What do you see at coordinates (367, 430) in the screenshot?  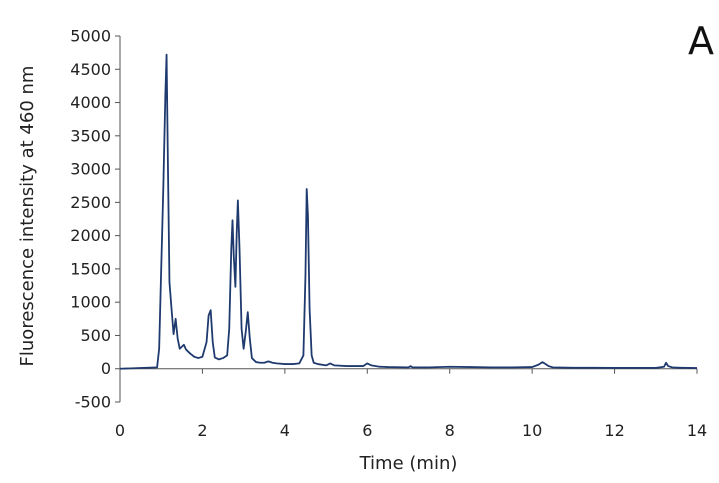 I see `x-tick-label: 6` at bounding box center [367, 430].